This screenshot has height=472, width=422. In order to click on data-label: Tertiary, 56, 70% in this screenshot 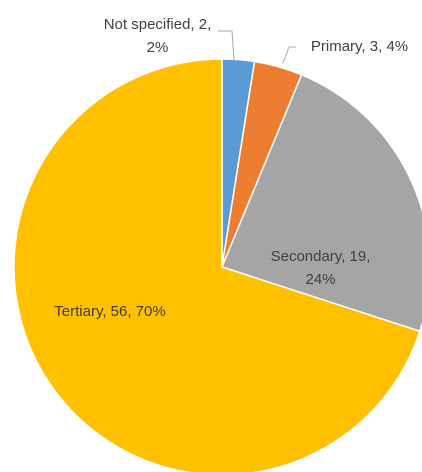, I will do `click(110, 311)`.